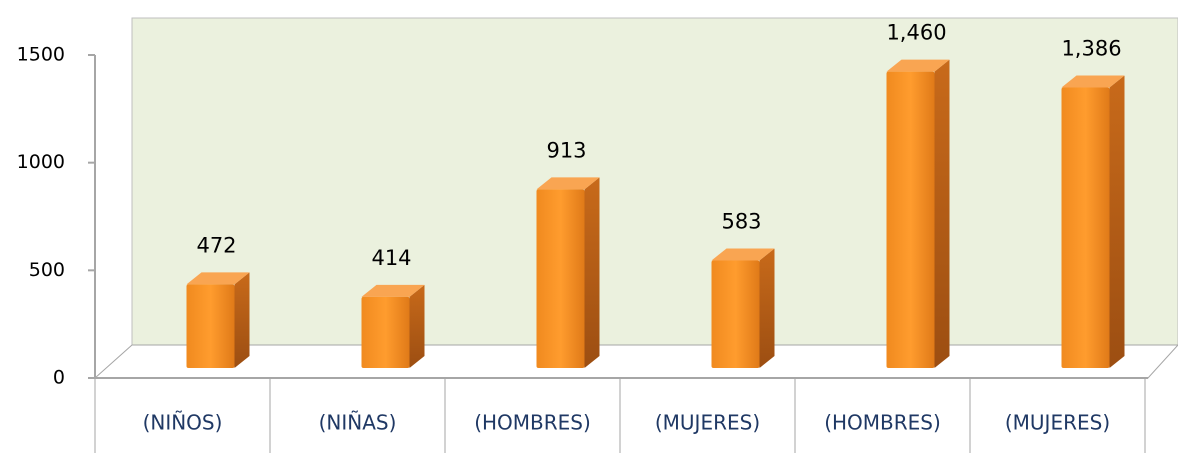 The width and height of the screenshot is (1178, 457). Describe the element at coordinates (41, 162) in the screenshot. I see `y-tick-label: 1000` at that location.